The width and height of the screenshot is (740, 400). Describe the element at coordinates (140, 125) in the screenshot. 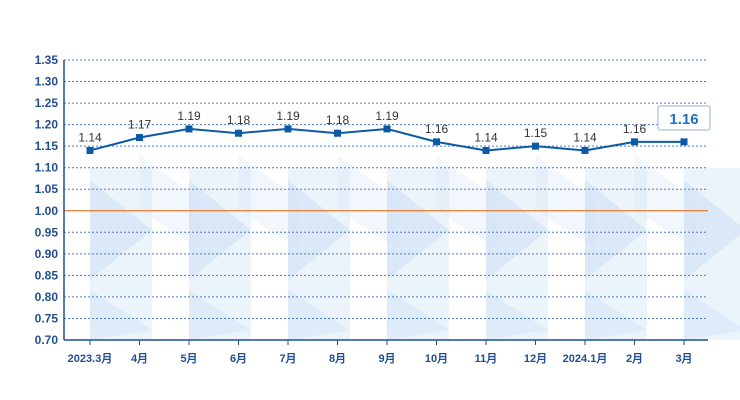

I see `data-label: 1.17` at that location.